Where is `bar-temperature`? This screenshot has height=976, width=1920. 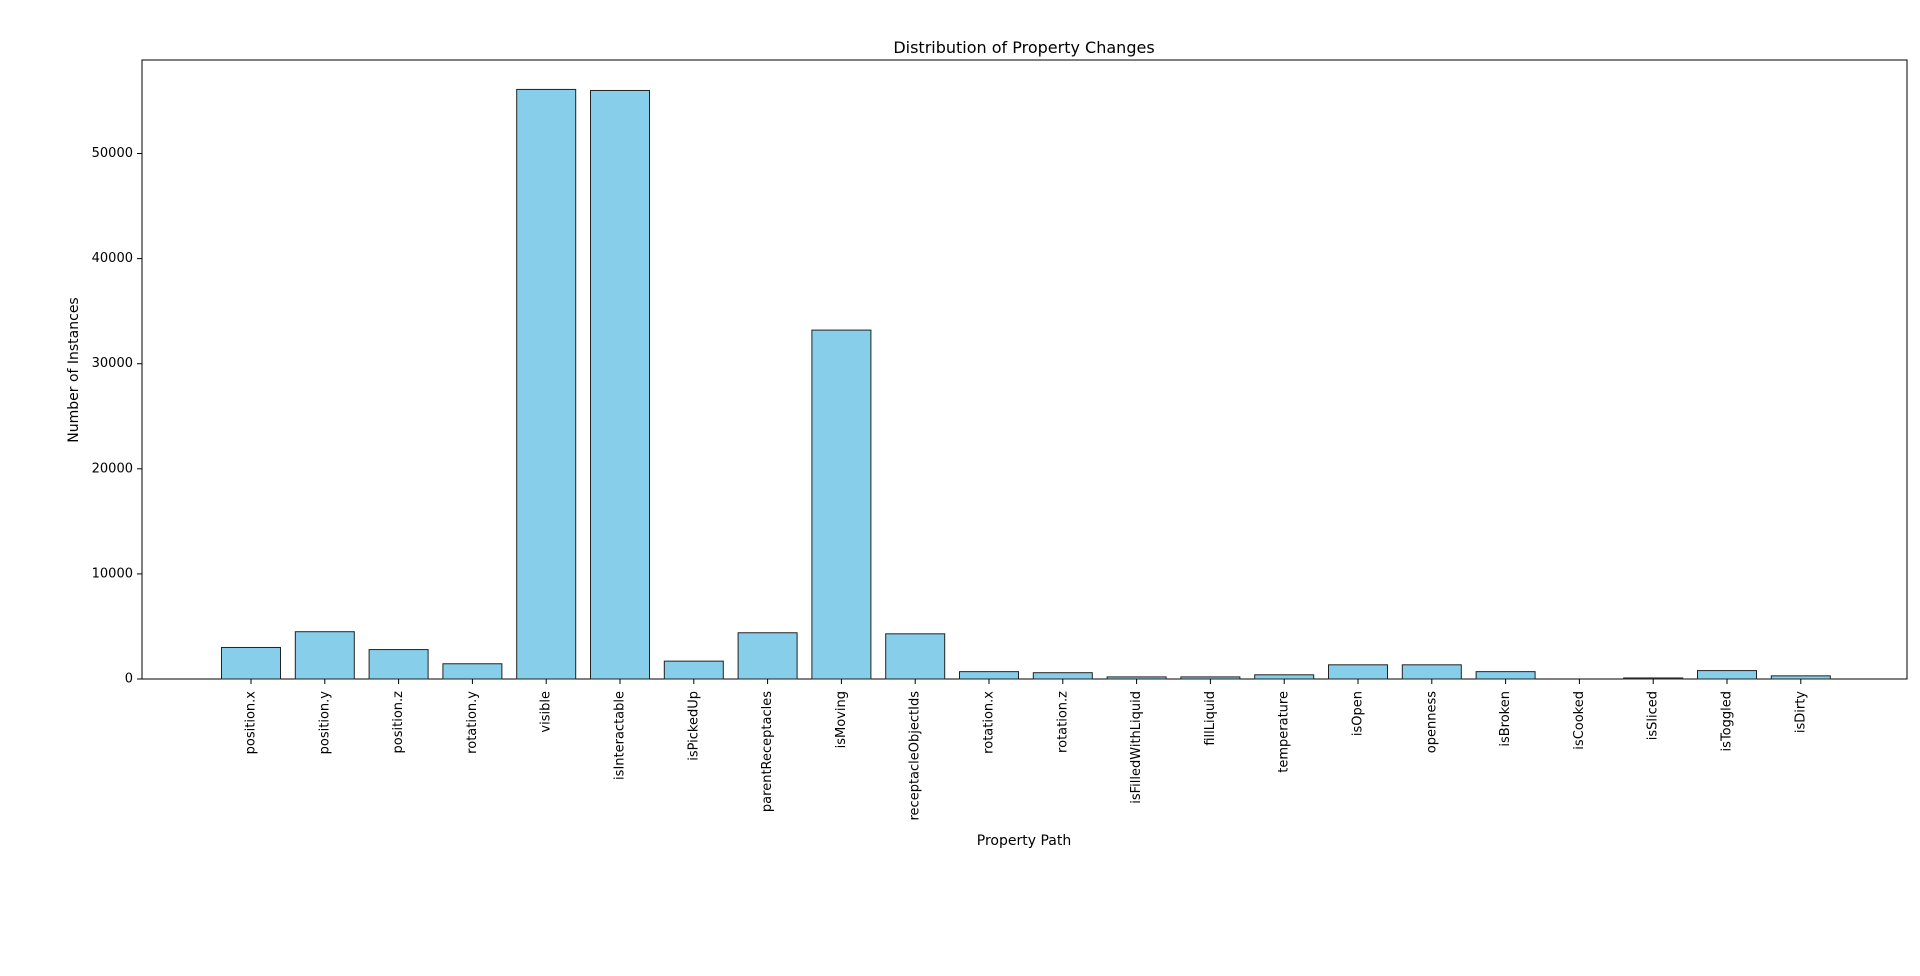
bar-temperature is located at coordinates (1284, 677).